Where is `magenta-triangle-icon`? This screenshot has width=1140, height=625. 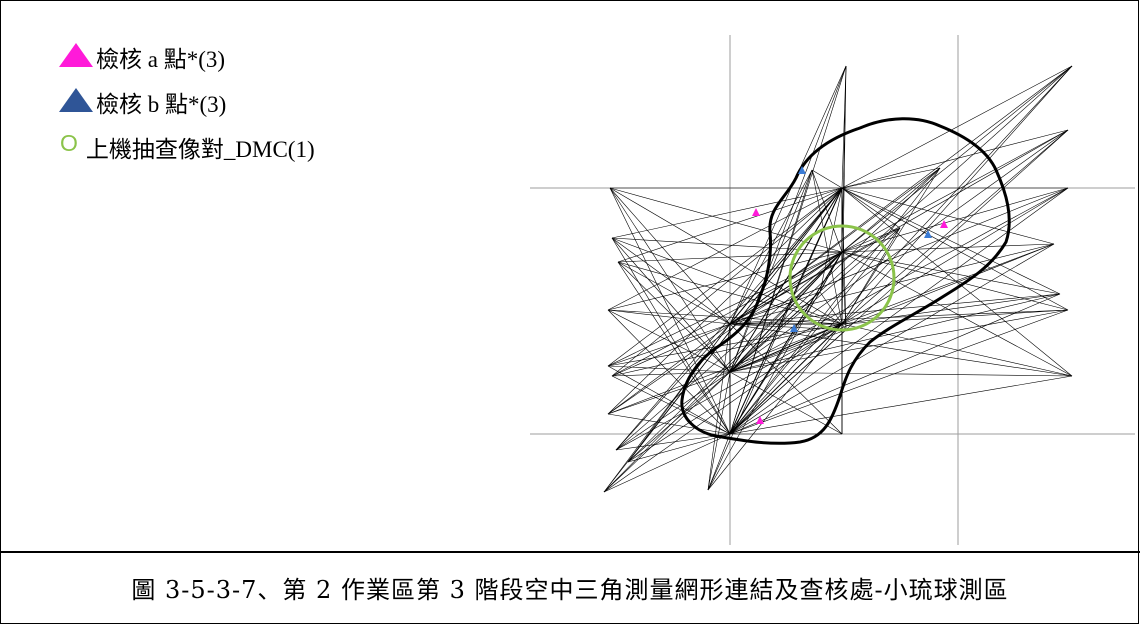 magenta-triangle-icon is located at coordinates (76, 55).